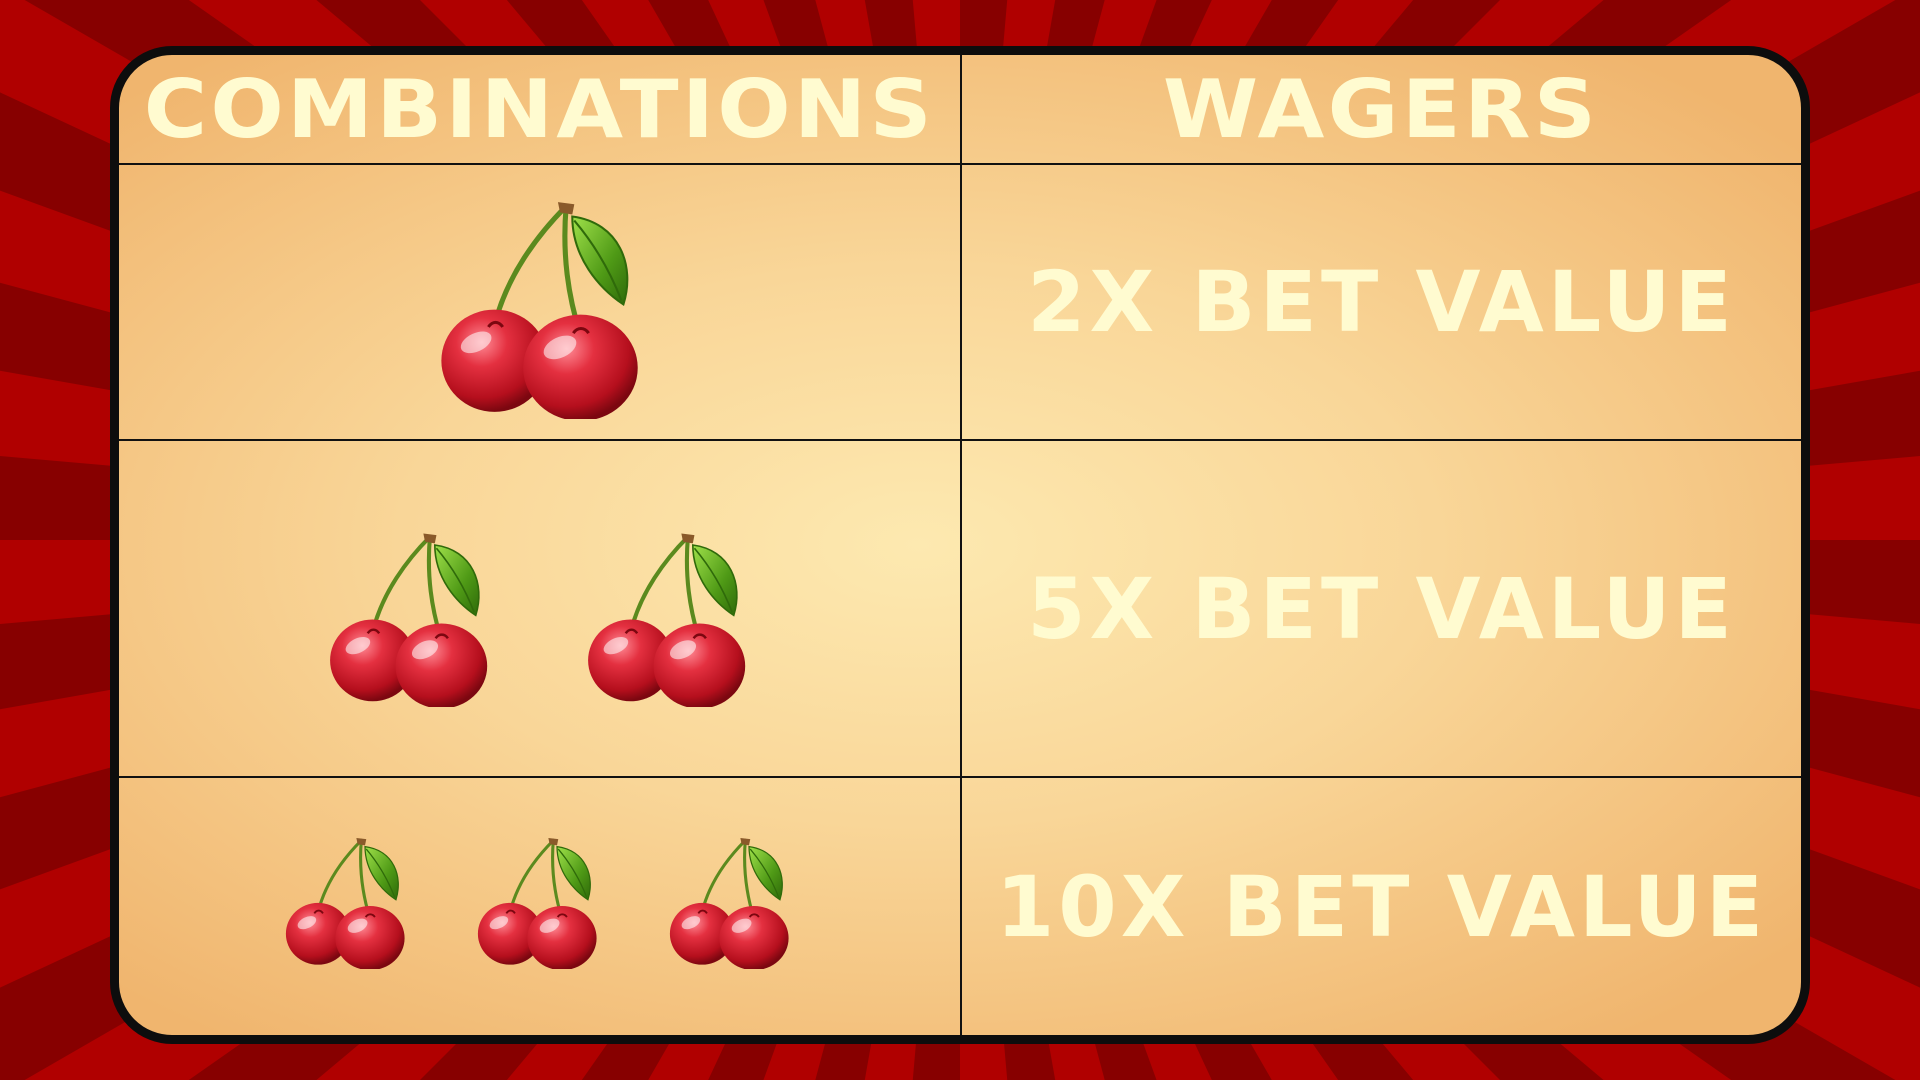 The image size is (1920, 1080). I want to click on combinations-header: COMBINATIONS, so click(540, 110).